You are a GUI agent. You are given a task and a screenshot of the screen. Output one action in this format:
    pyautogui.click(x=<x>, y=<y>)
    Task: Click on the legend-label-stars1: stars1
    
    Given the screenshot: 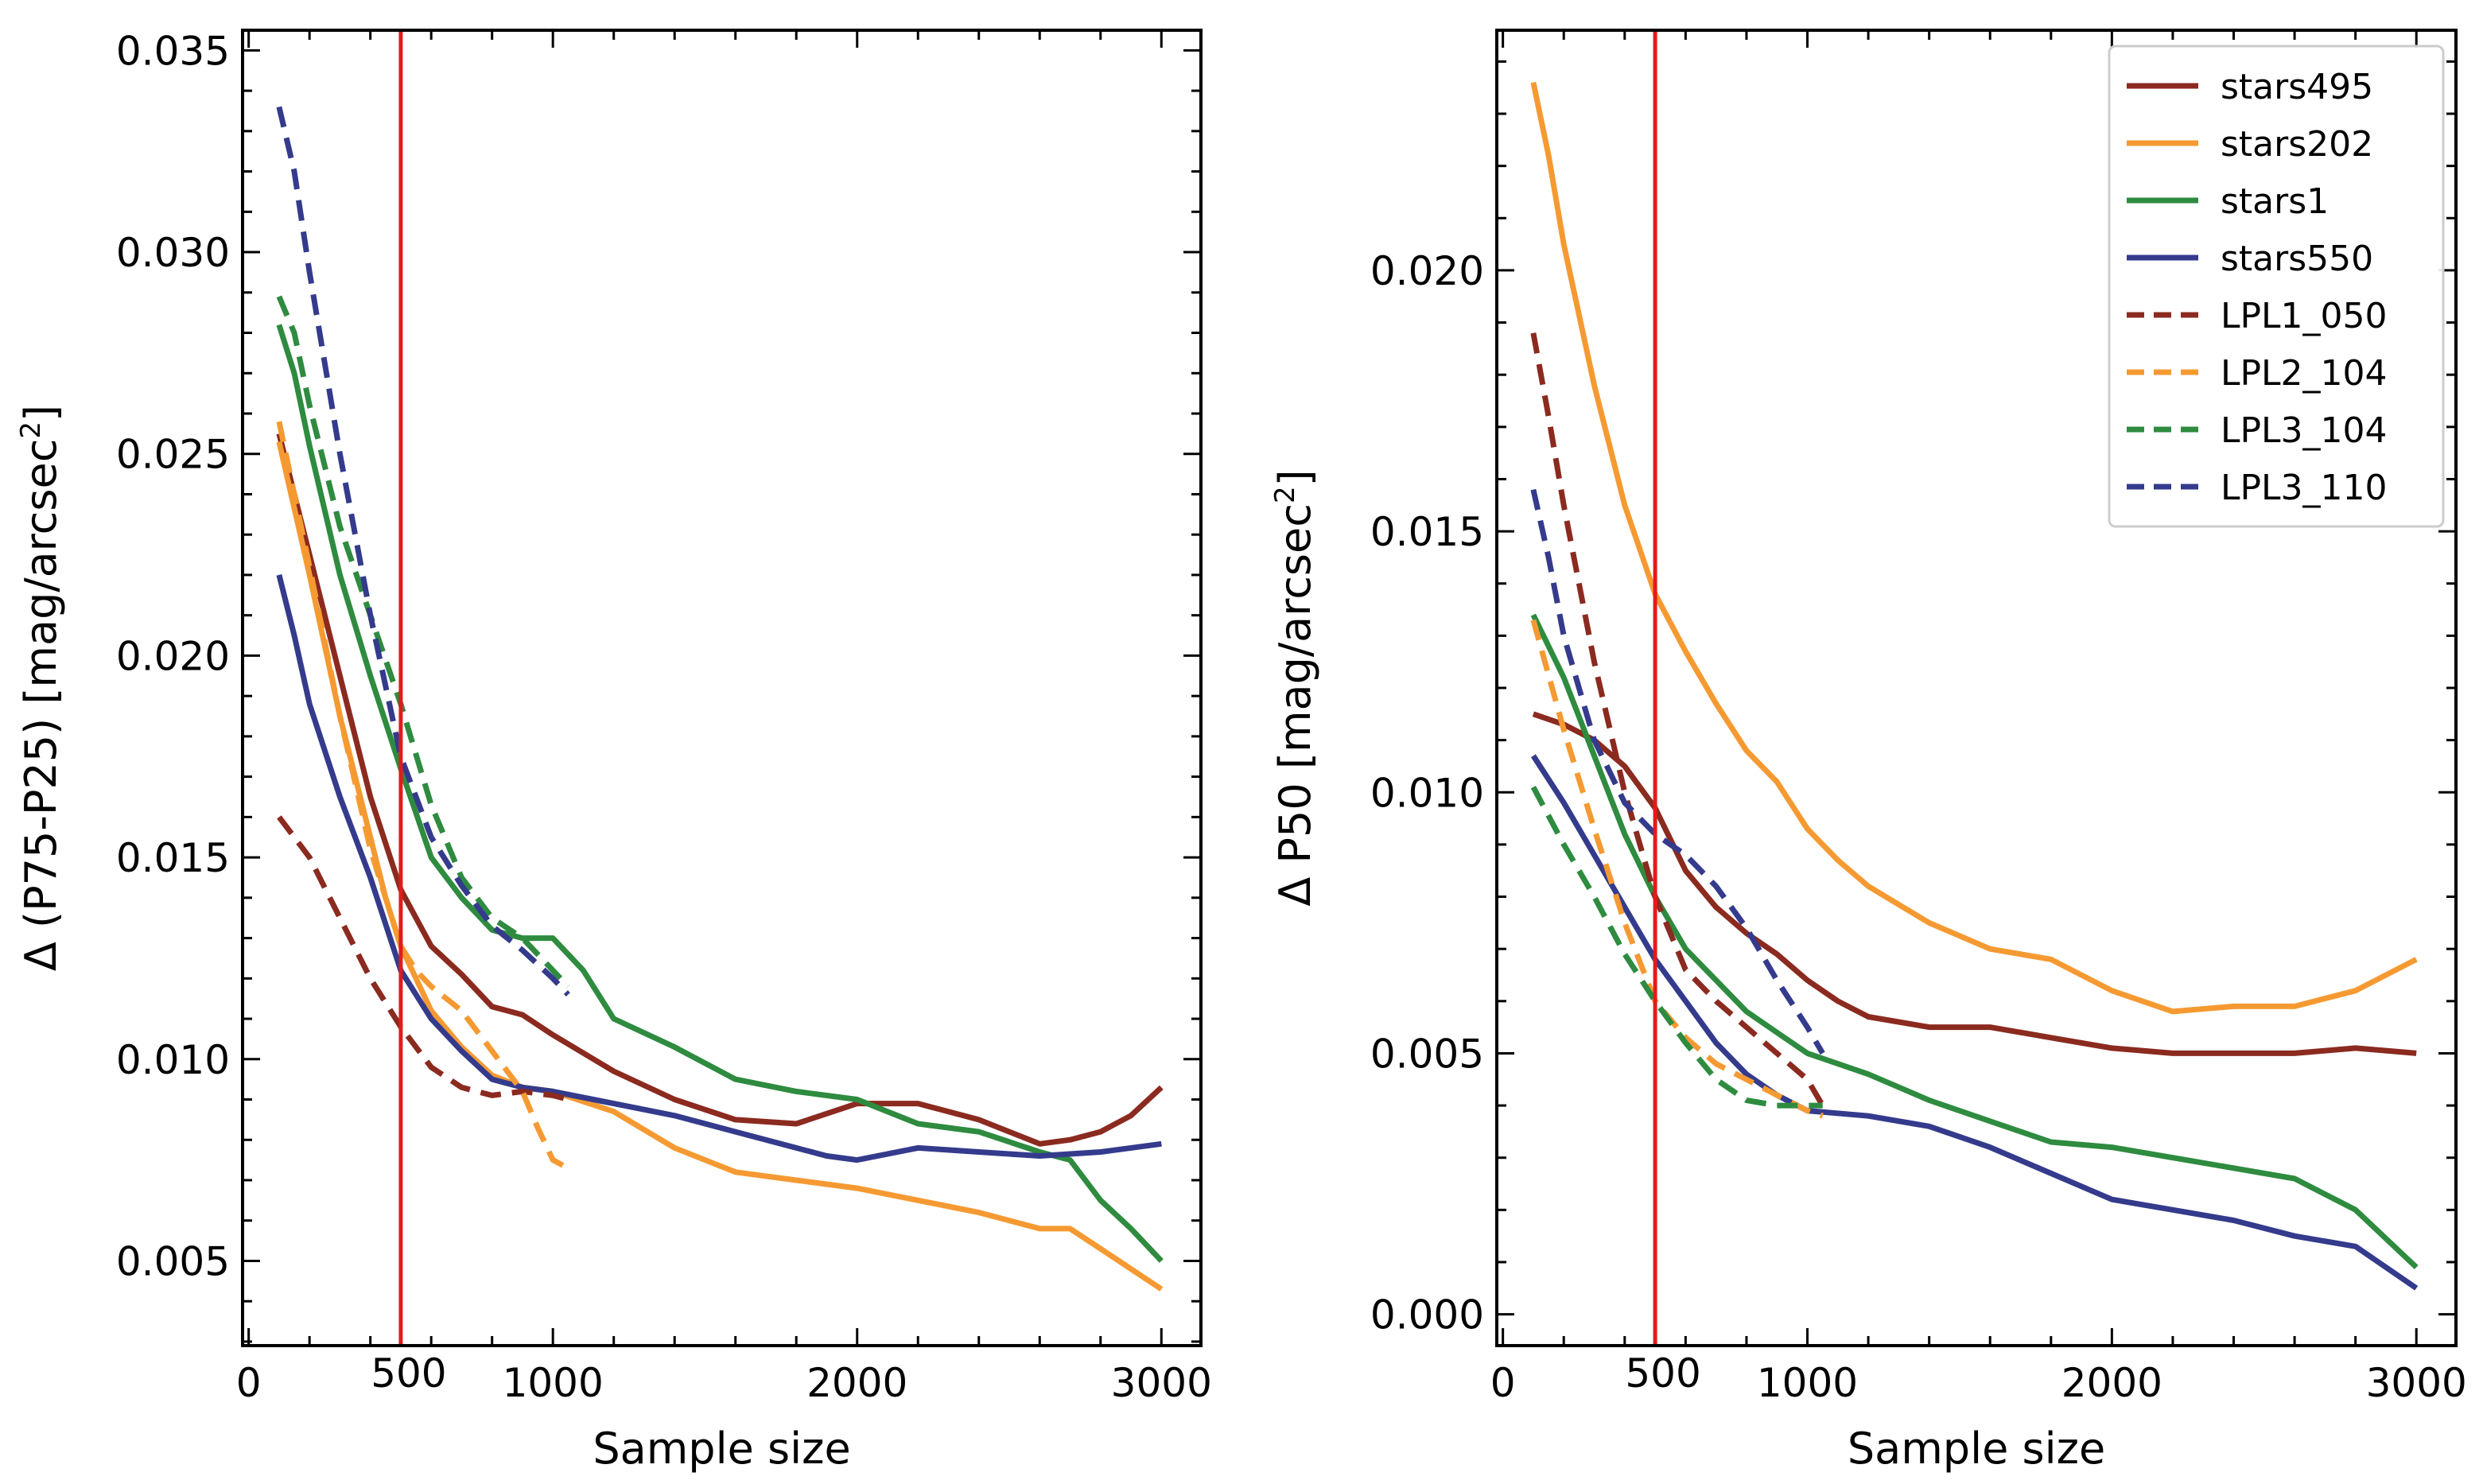 What is the action you would take?
    pyautogui.click(x=2275, y=201)
    